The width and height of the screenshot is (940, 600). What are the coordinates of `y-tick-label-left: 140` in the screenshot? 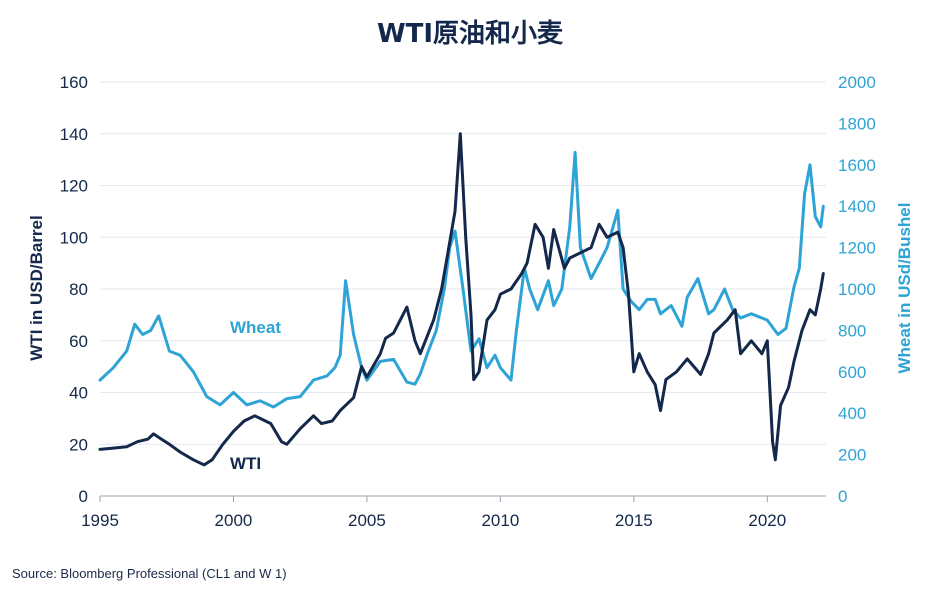 It's located at (74, 134).